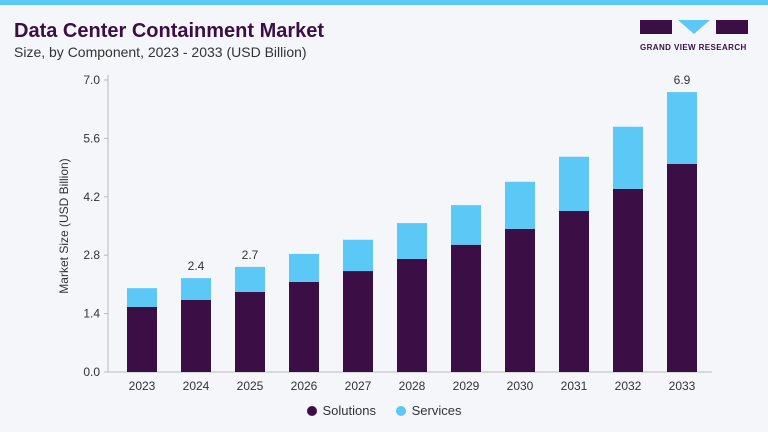  What do you see at coordinates (142, 339) in the screenshot?
I see `bar-solutions-2023` at bounding box center [142, 339].